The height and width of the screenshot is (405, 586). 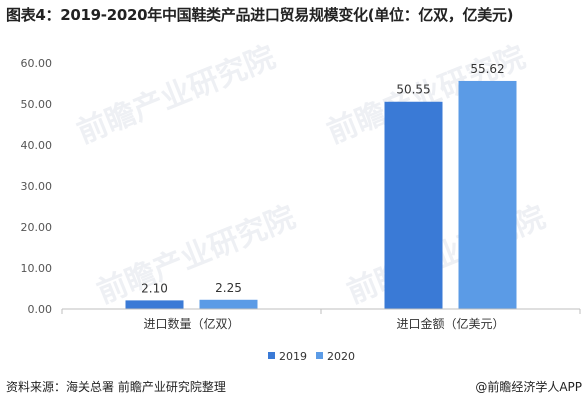 What do you see at coordinates (37, 145) in the screenshot?
I see `y-tick-label: 40.00` at bounding box center [37, 145].